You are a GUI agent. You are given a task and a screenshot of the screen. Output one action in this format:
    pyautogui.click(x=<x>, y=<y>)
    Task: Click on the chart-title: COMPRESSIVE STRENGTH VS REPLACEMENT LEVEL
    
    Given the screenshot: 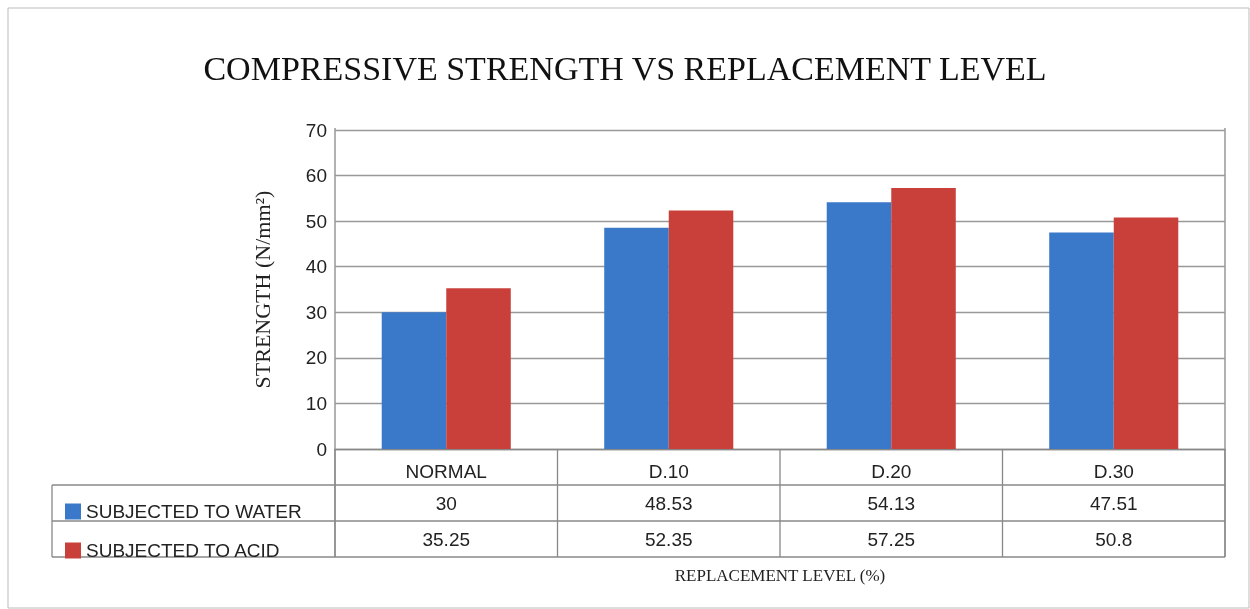 What is the action you would take?
    pyautogui.click(x=625, y=68)
    